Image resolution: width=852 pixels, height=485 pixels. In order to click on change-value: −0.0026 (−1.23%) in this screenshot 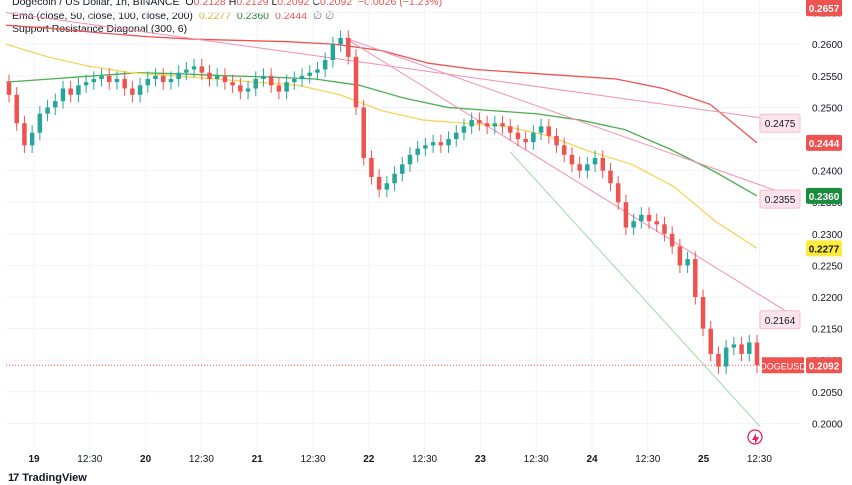, I will do `click(400, 4)`.